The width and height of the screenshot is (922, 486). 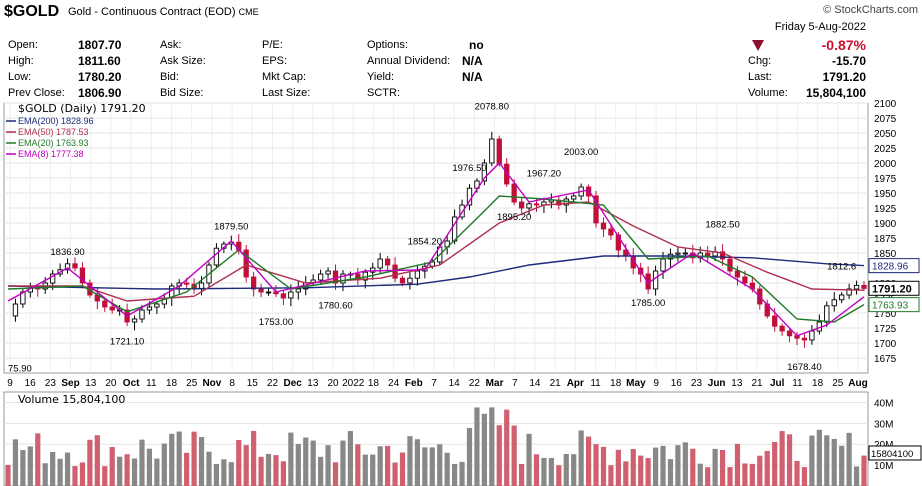 I want to click on x-tick-label: 24, so click(x=394, y=383).